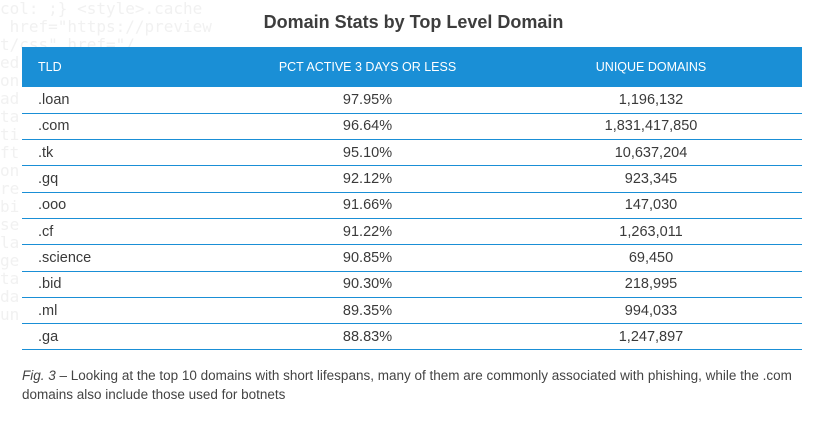  I want to click on table-row: .science 90.85% 69,450, so click(412, 258).